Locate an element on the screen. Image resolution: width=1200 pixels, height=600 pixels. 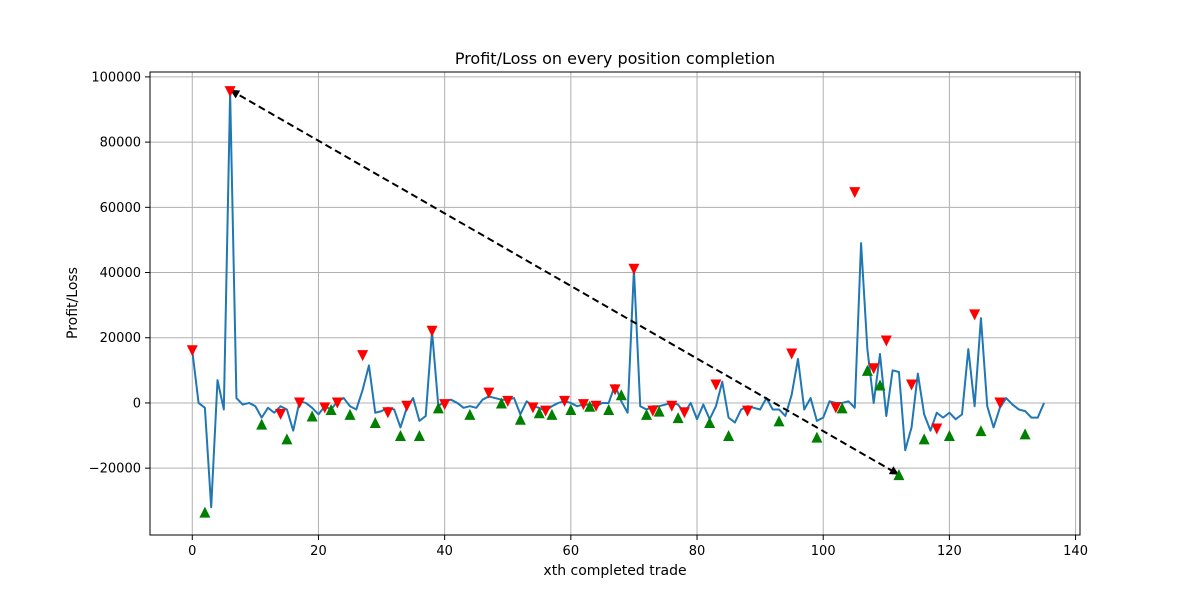
x-tick-label: 20 is located at coordinates (318, 551).